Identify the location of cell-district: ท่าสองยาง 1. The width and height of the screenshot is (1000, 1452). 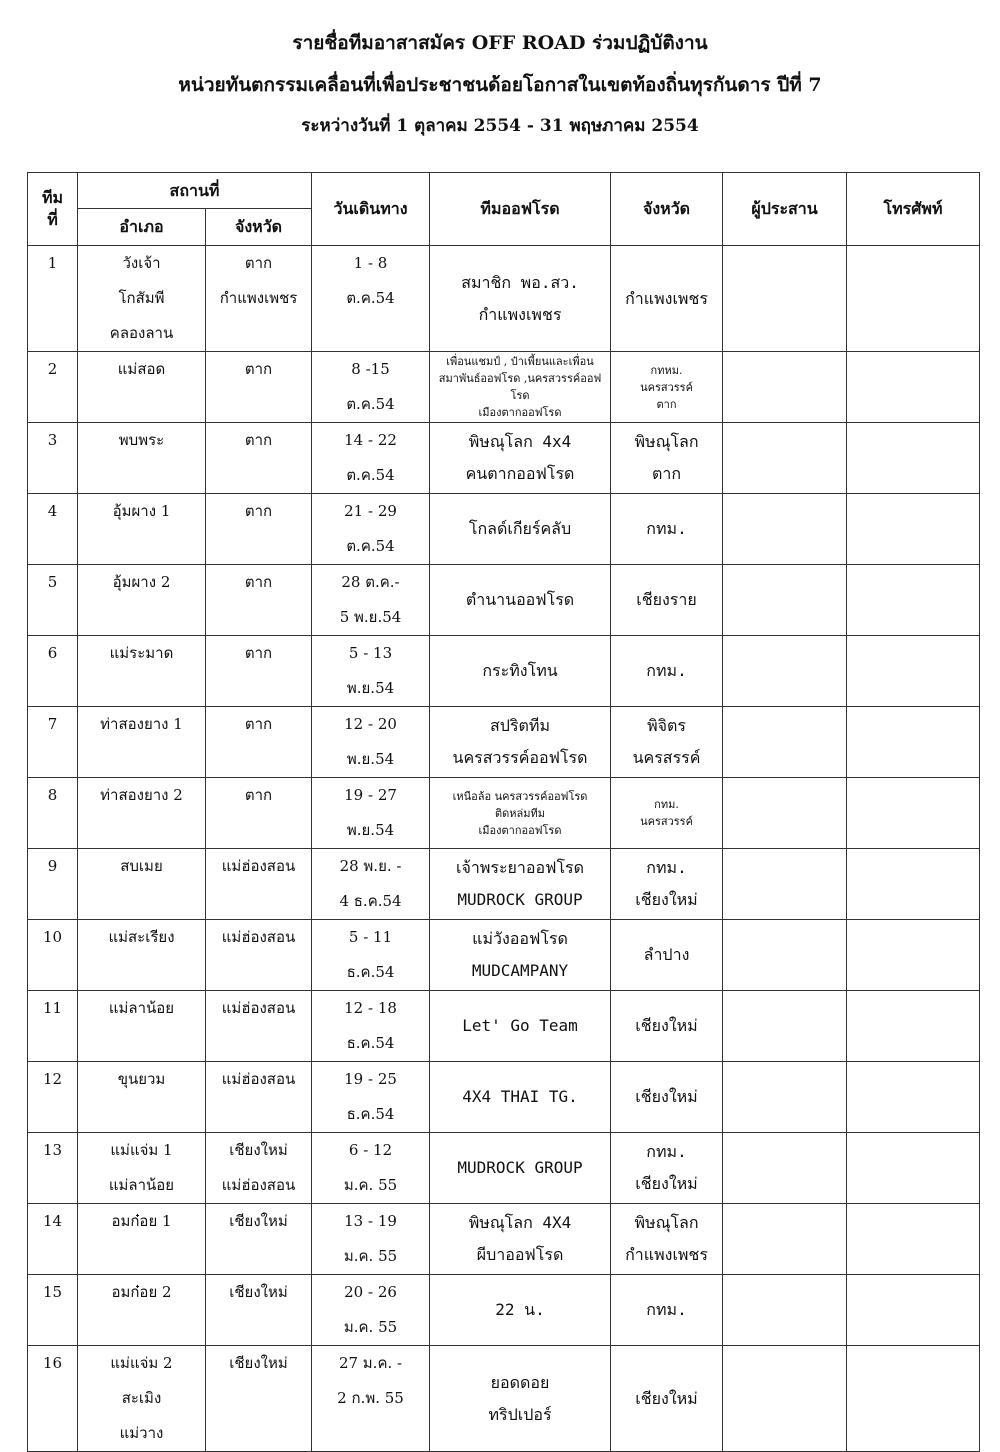
(141, 742).